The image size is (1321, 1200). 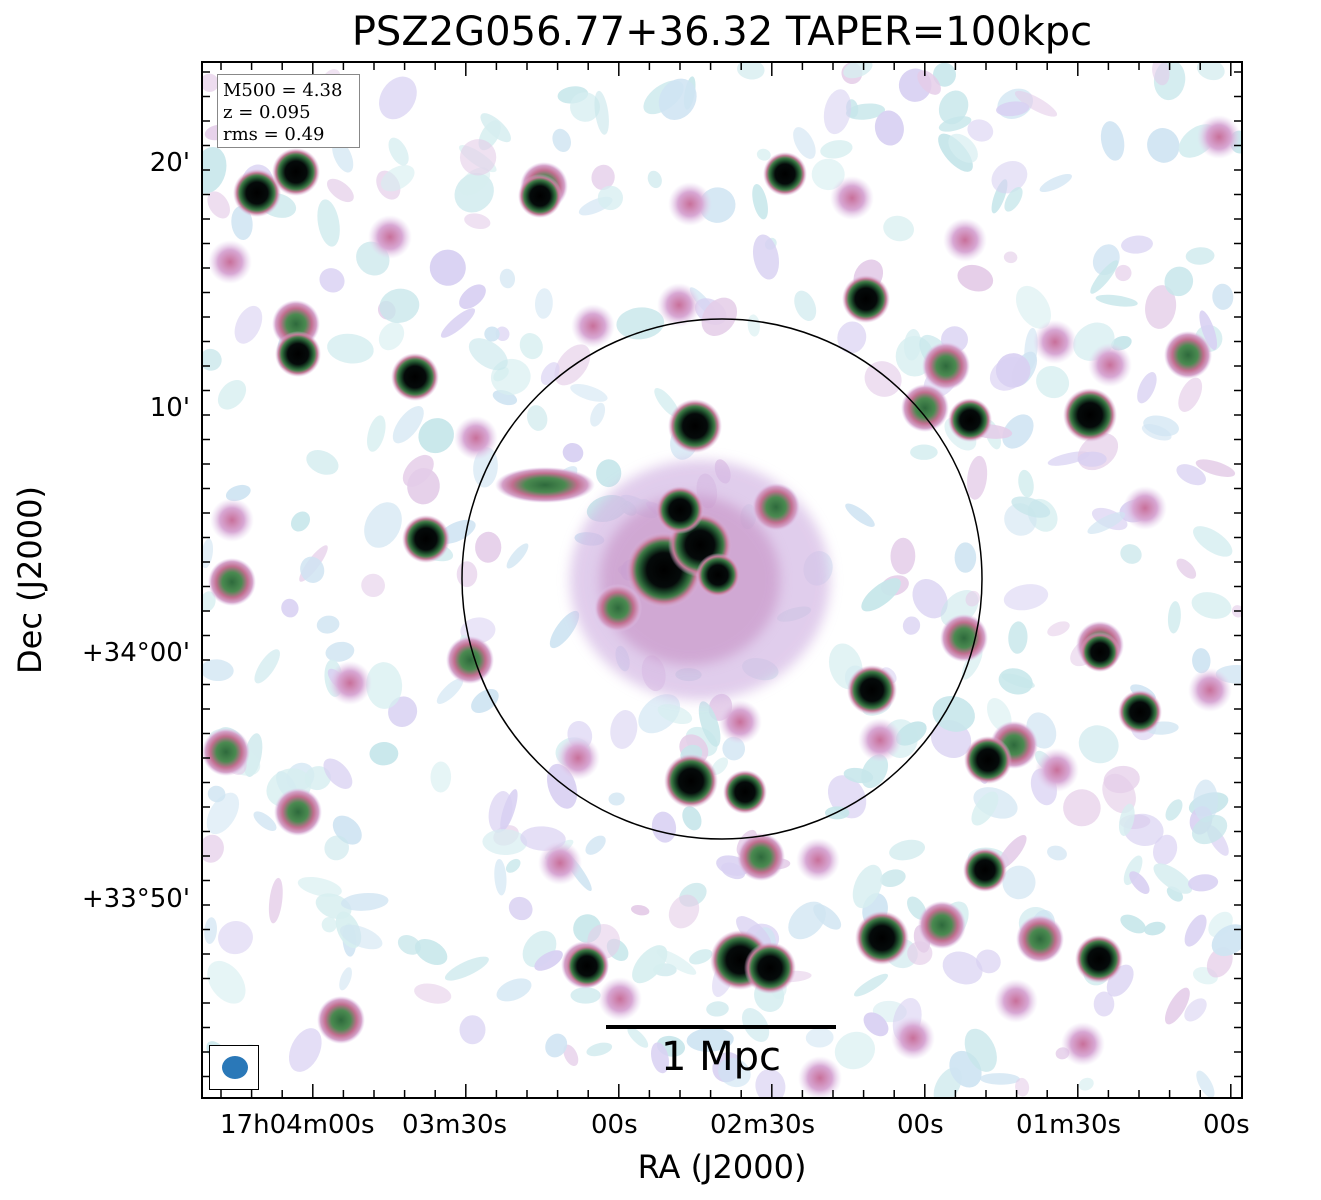 What do you see at coordinates (169, 408) in the screenshot?
I see `y-tick-label: 10'` at bounding box center [169, 408].